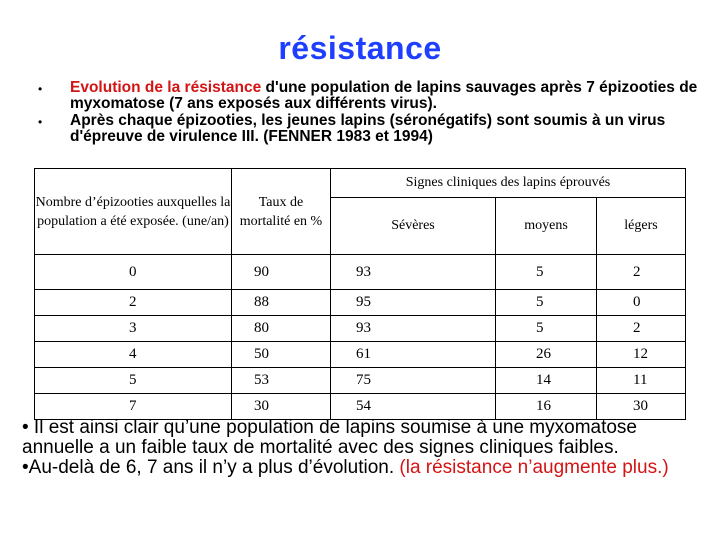 The image size is (720, 540). What do you see at coordinates (281, 406) in the screenshot?
I see `cell-mortality: 30` at bounding box center [281, 406].